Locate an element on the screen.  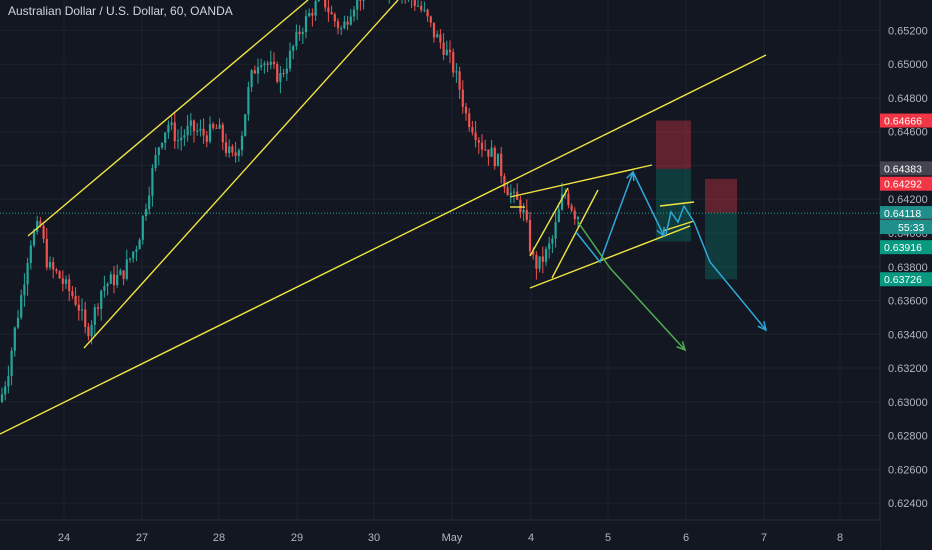
price-tag-label: 0.64118 is located at coordinates (902, 214).